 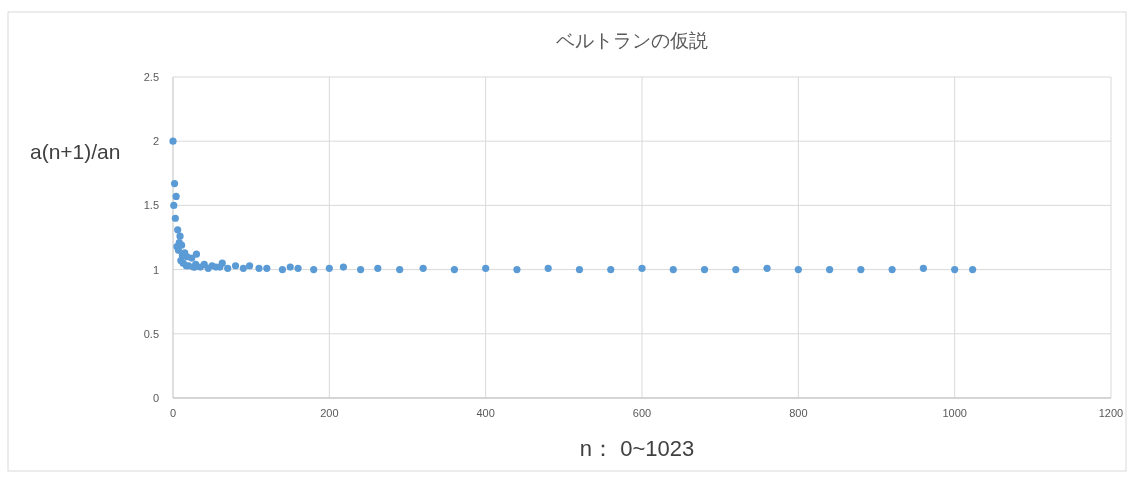 I want to click on x-tick-label: 0, so click(x=173, y=413).